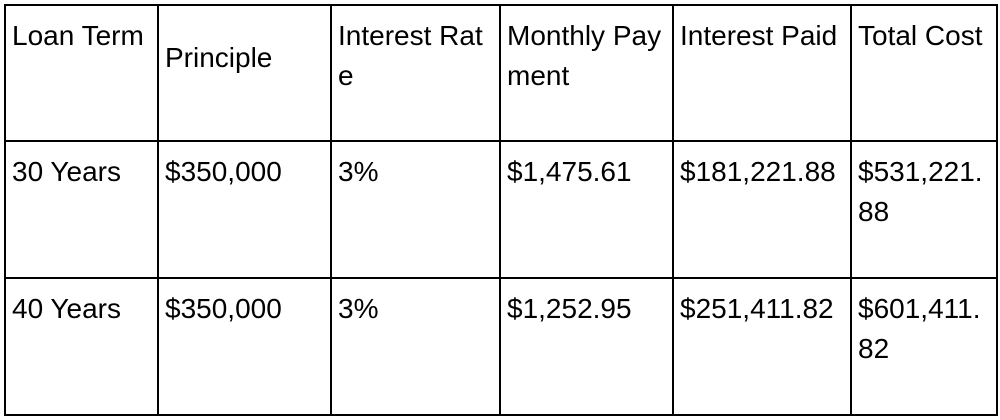 The width and height of the screenshot is (1000, 420). What do you see at coordinates (924, 209) in the screenshot?
I see `cell-total-cost: $531,221.88` at bounding box center [924, 209].